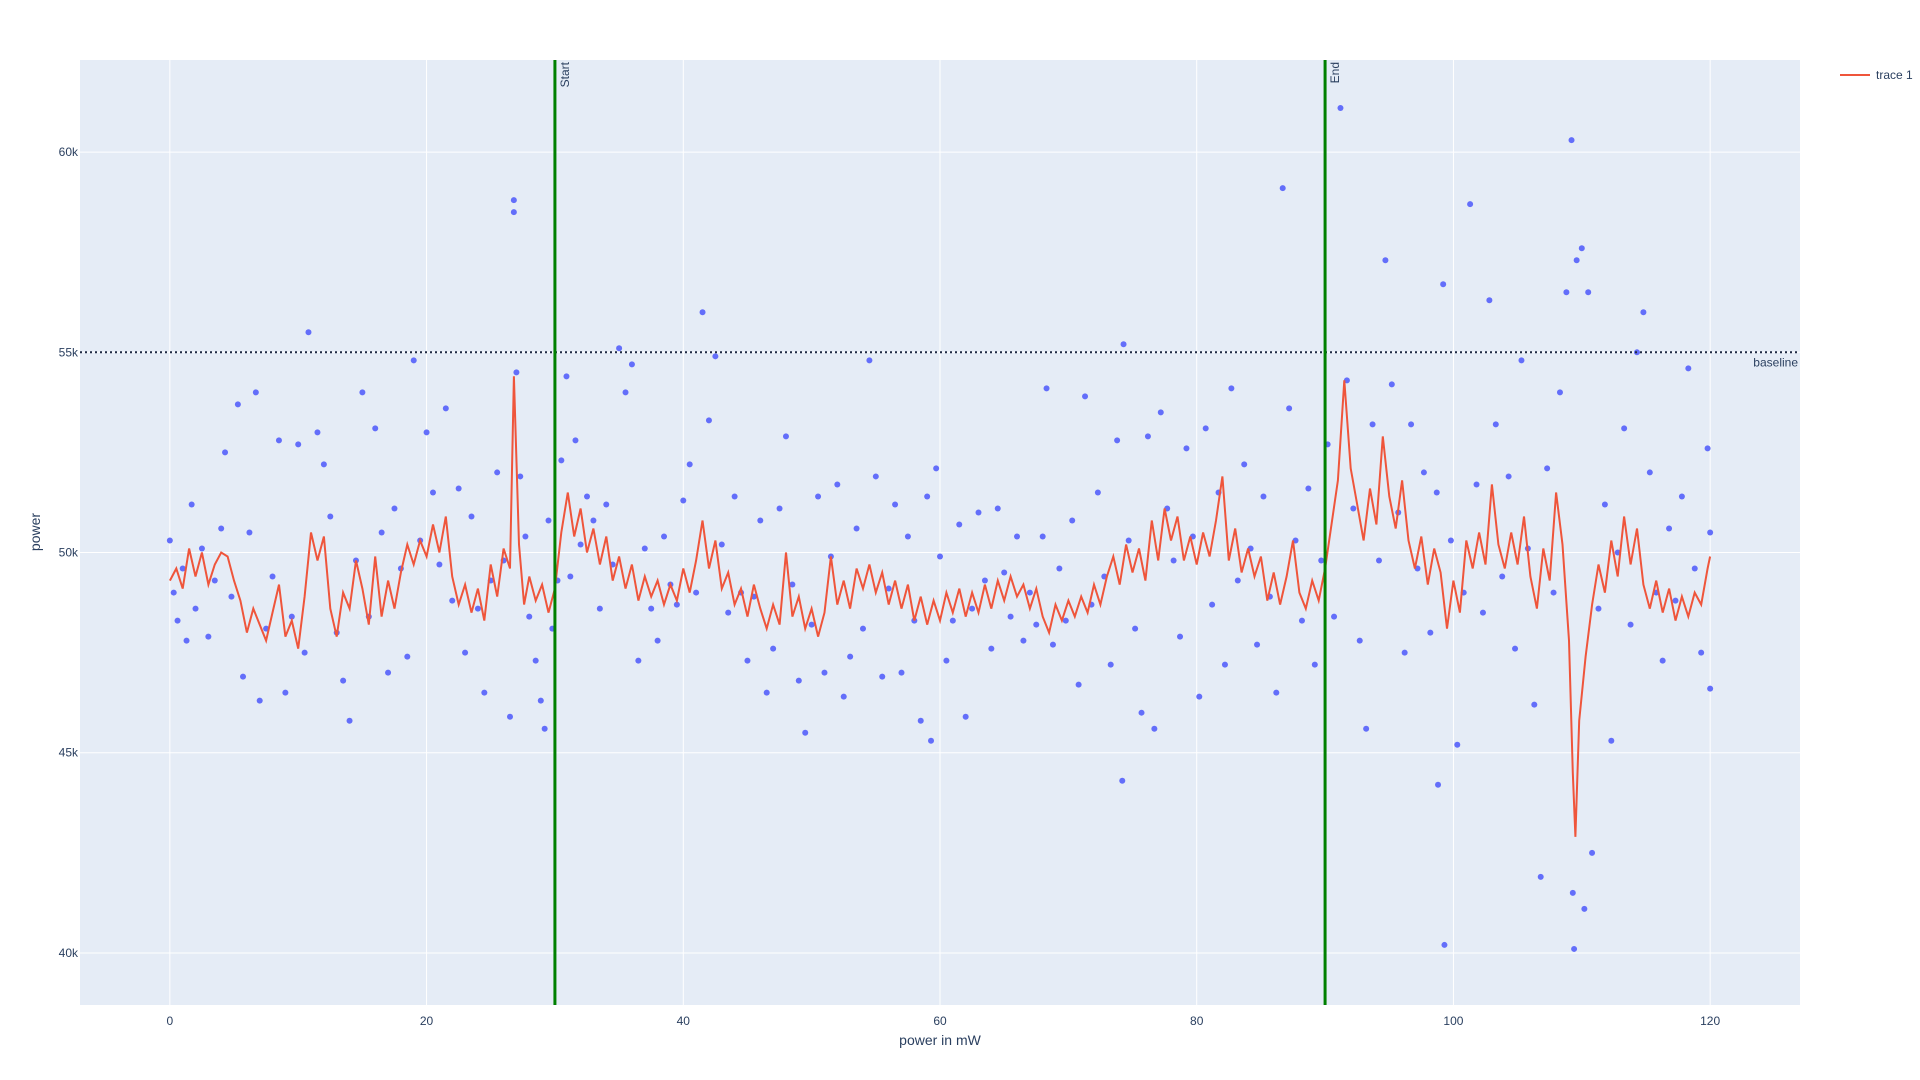 The image size is (1920, 1080). Describe the element at coordinates (69, 553) in the screenshot. I see `y-tick-label: 50k` at that location.